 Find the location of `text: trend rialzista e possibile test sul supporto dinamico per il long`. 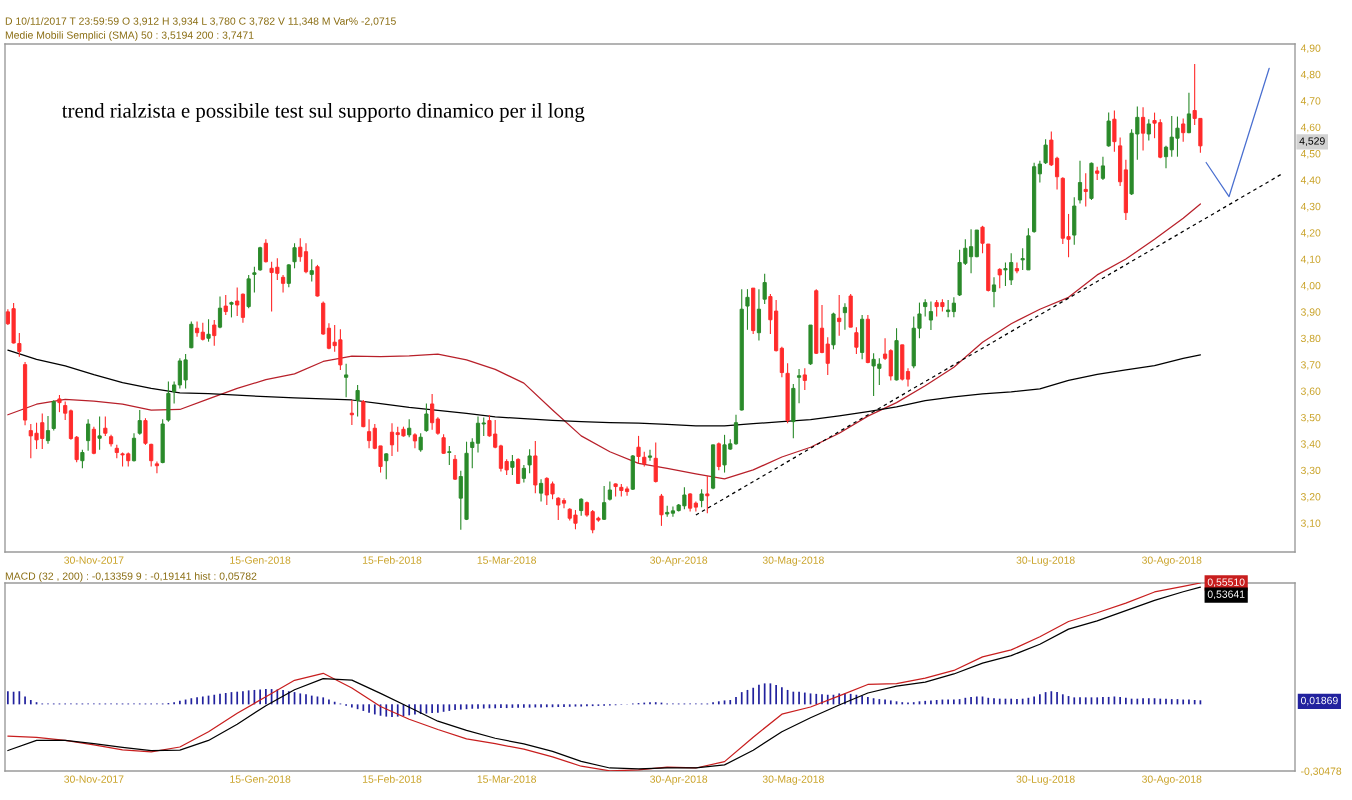

text: trend rialzista e possibile test sul supporto dinamico per il long is located at coordinates (323, 113).